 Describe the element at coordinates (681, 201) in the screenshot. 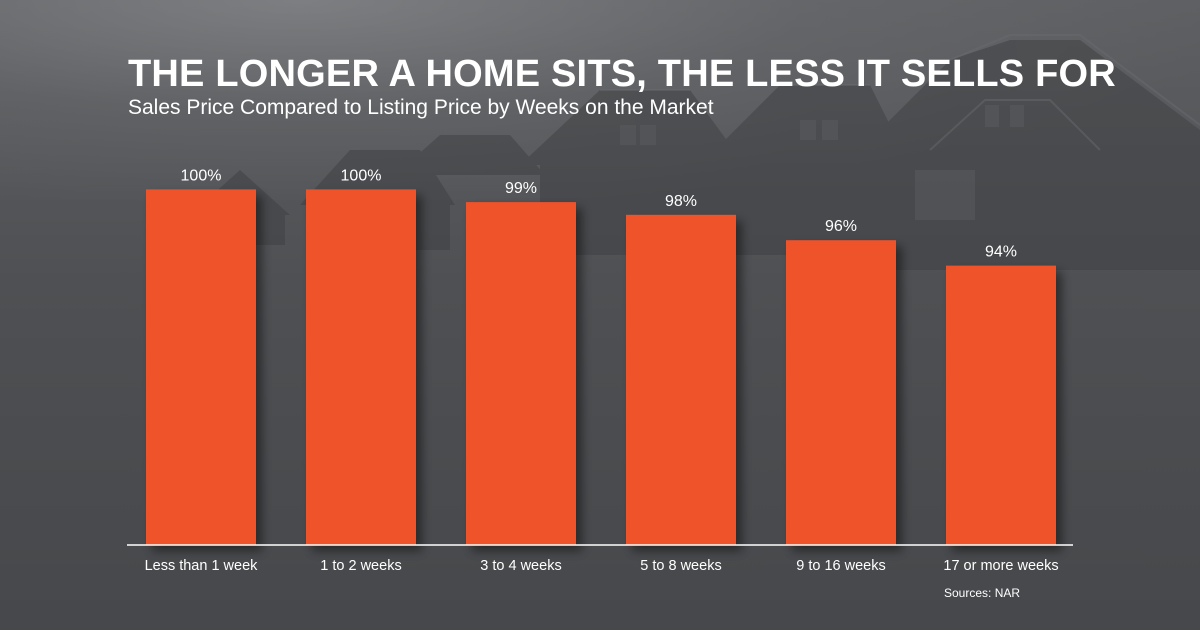

I see `value-label-4: 98%` at that location.